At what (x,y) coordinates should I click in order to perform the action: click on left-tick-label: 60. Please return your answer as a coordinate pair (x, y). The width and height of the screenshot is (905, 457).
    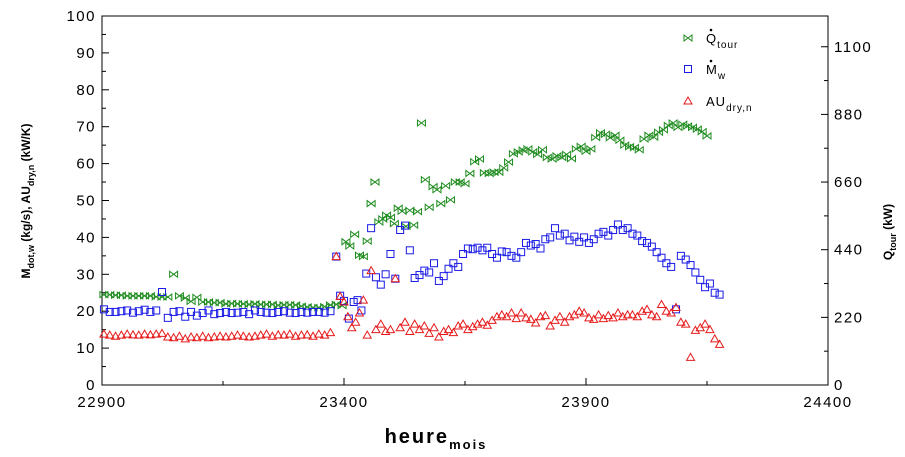
    Looking at the image, I should click on (86, 164).